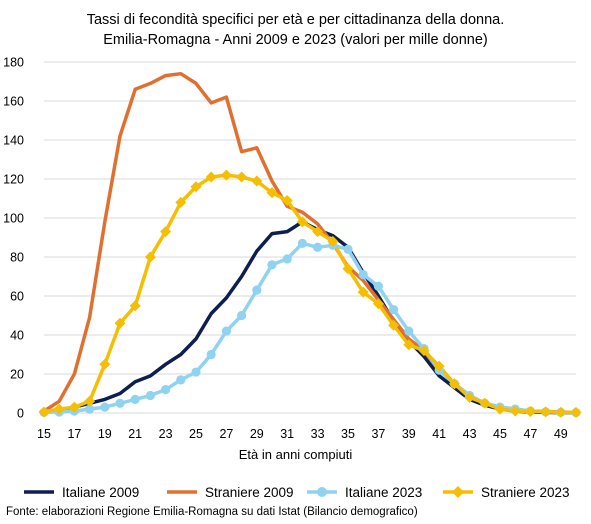 The height and width of the screenshot is (524, 591). Describe the element at coordinates (384, 492) in the screenshot. I see `legend-label-italiane-2023: Italiane 2023` at that location.